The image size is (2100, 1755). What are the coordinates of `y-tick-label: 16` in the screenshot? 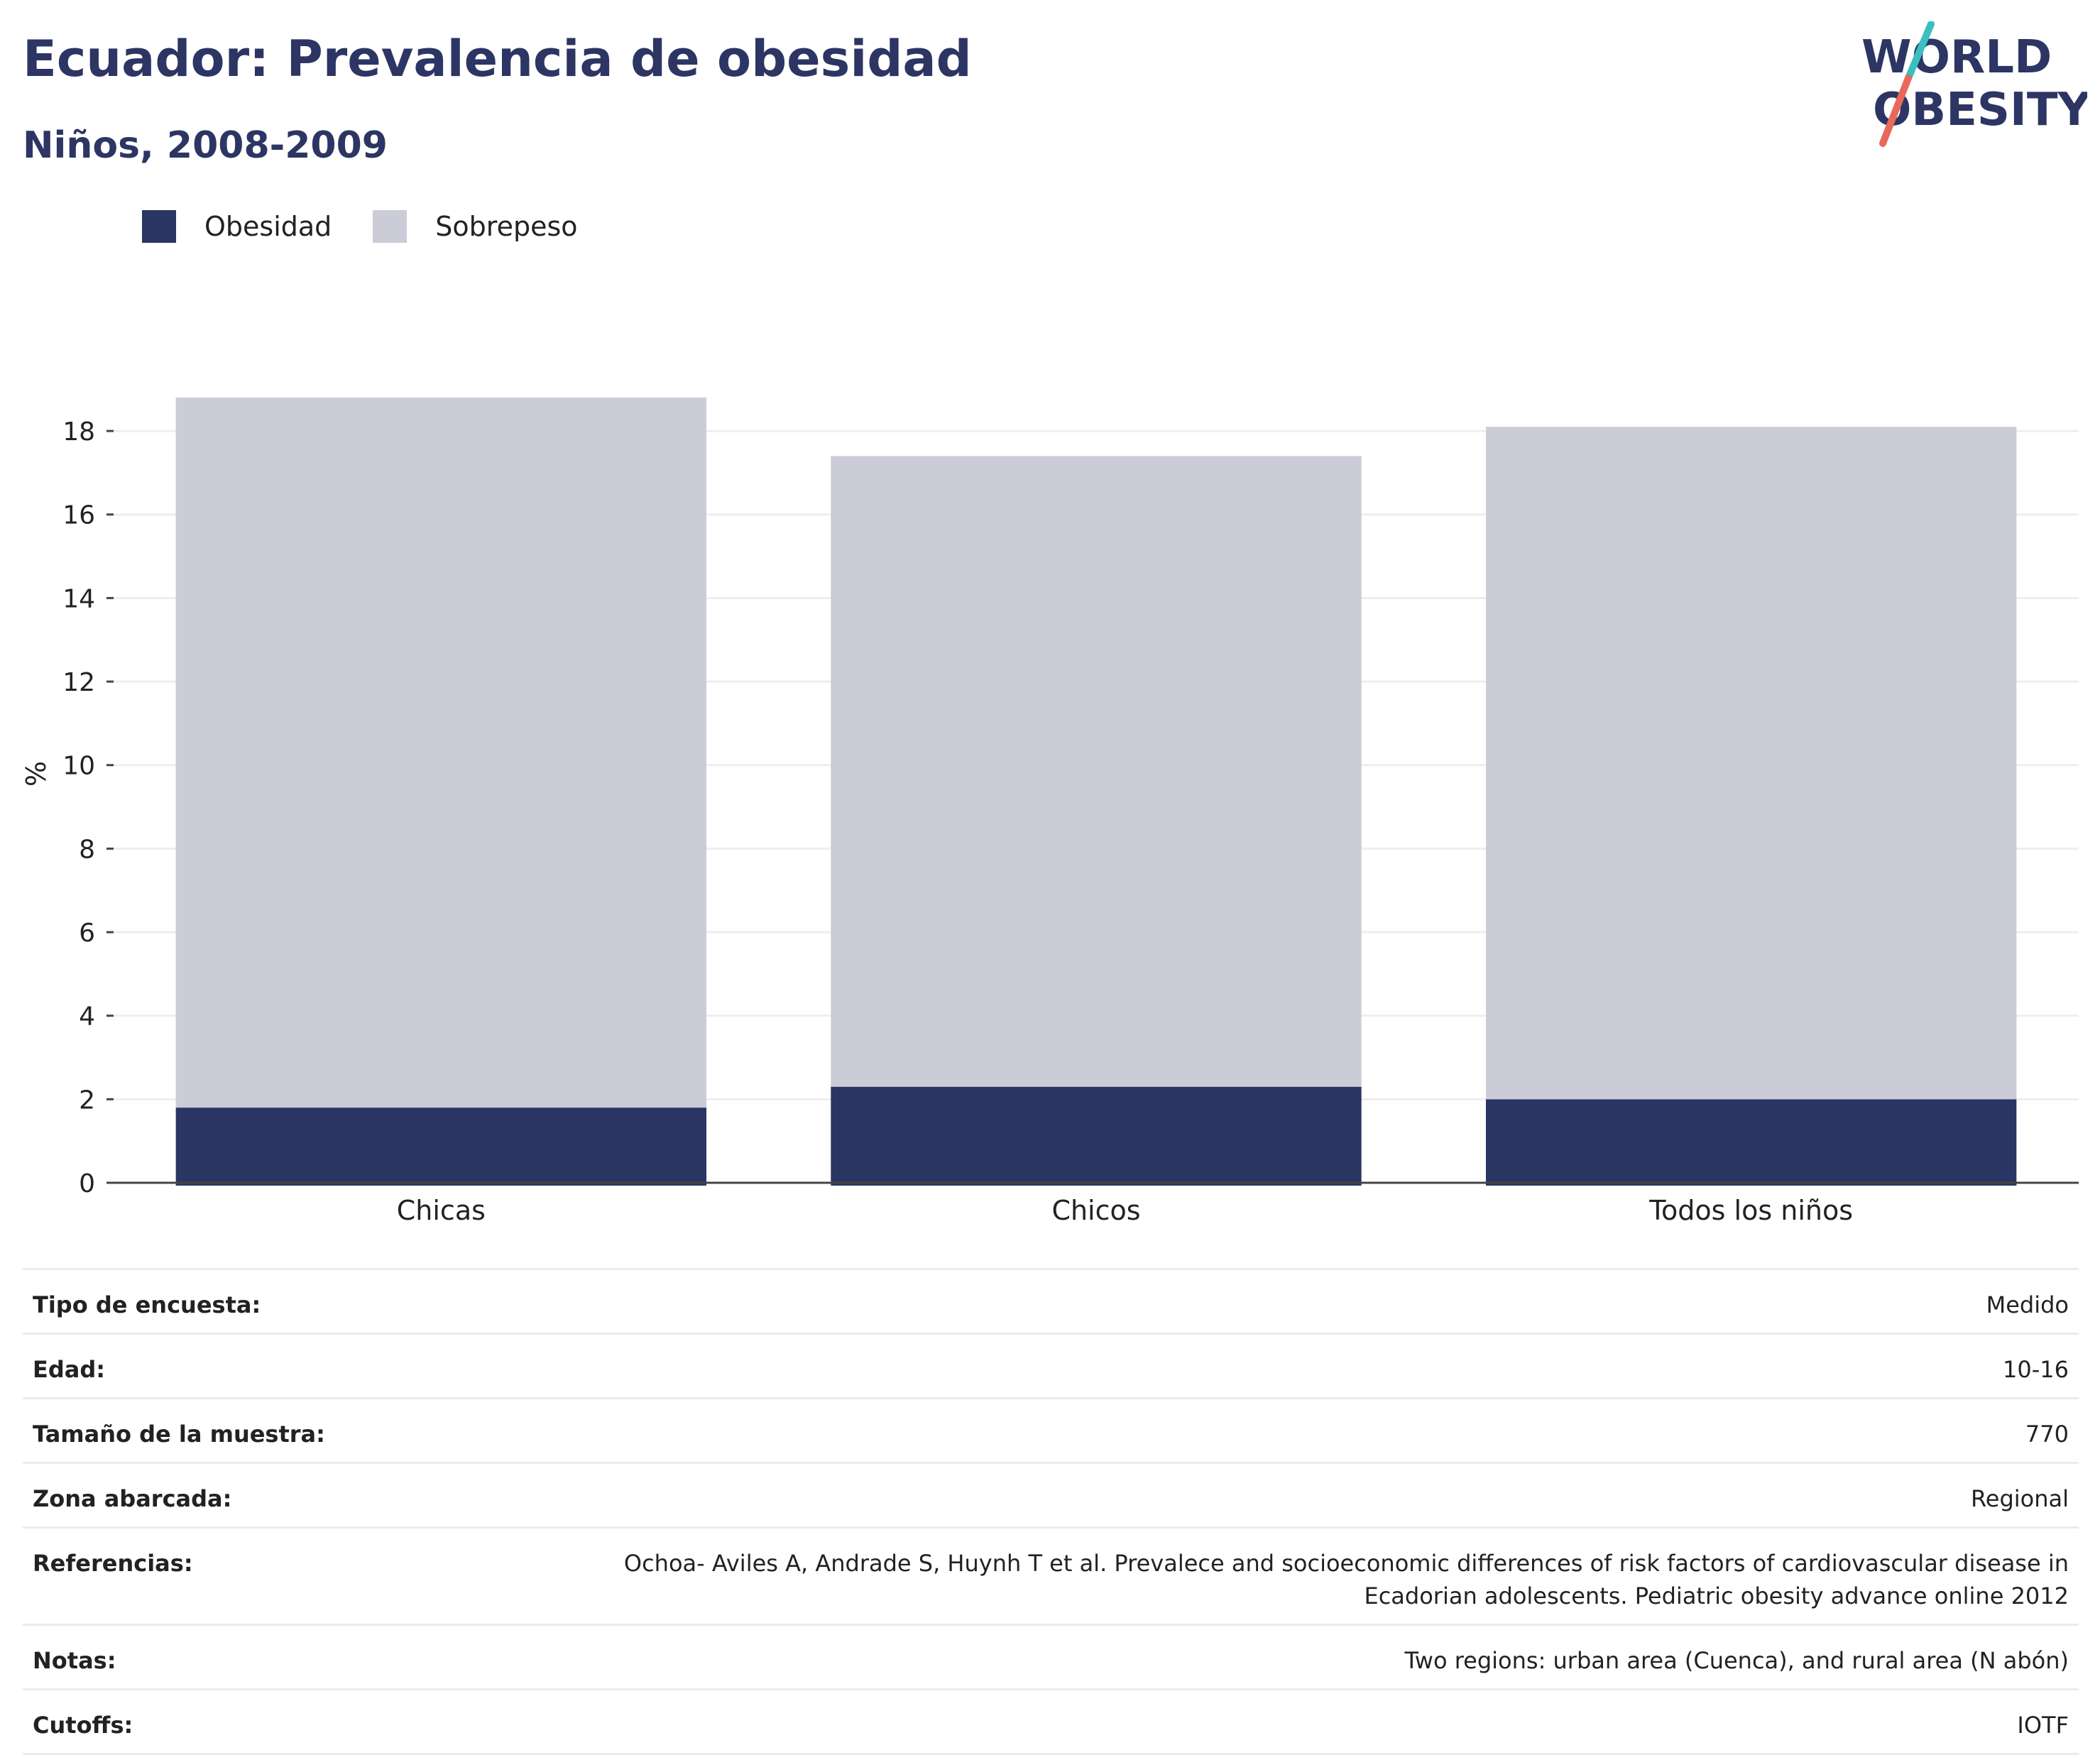 It's located at (78, 515).